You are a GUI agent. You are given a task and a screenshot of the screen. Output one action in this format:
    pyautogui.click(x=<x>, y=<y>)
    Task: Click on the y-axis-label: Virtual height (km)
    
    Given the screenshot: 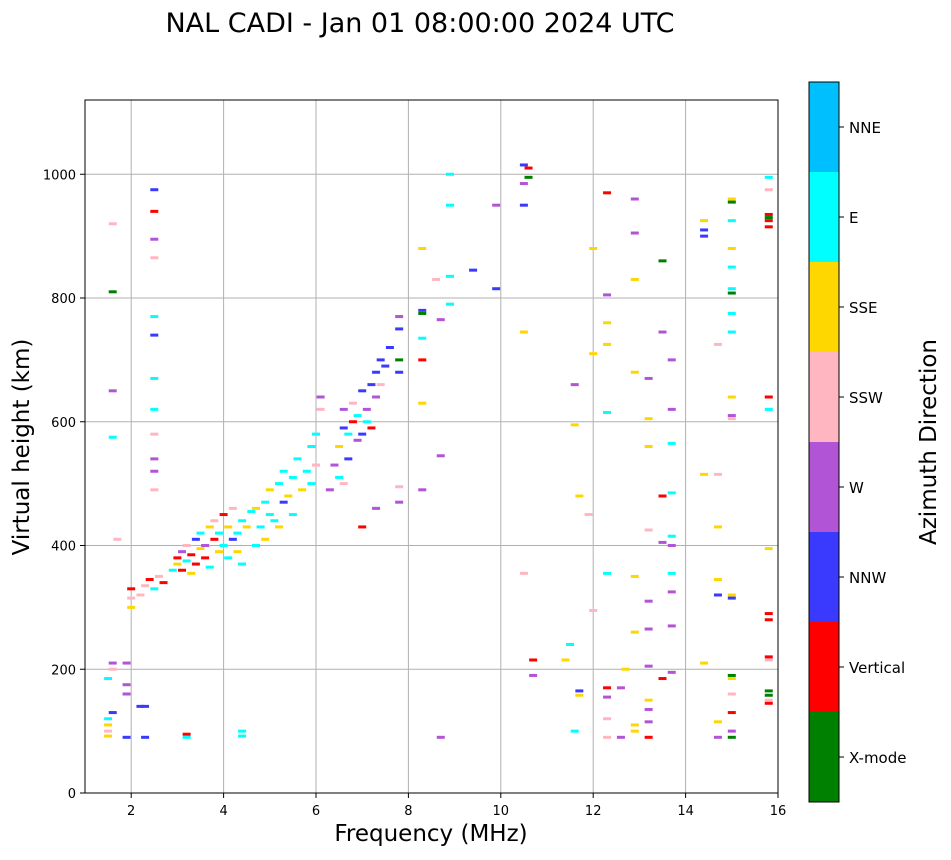 What is the action you would take?
    pyautogui.click(x=22, y=447)
    